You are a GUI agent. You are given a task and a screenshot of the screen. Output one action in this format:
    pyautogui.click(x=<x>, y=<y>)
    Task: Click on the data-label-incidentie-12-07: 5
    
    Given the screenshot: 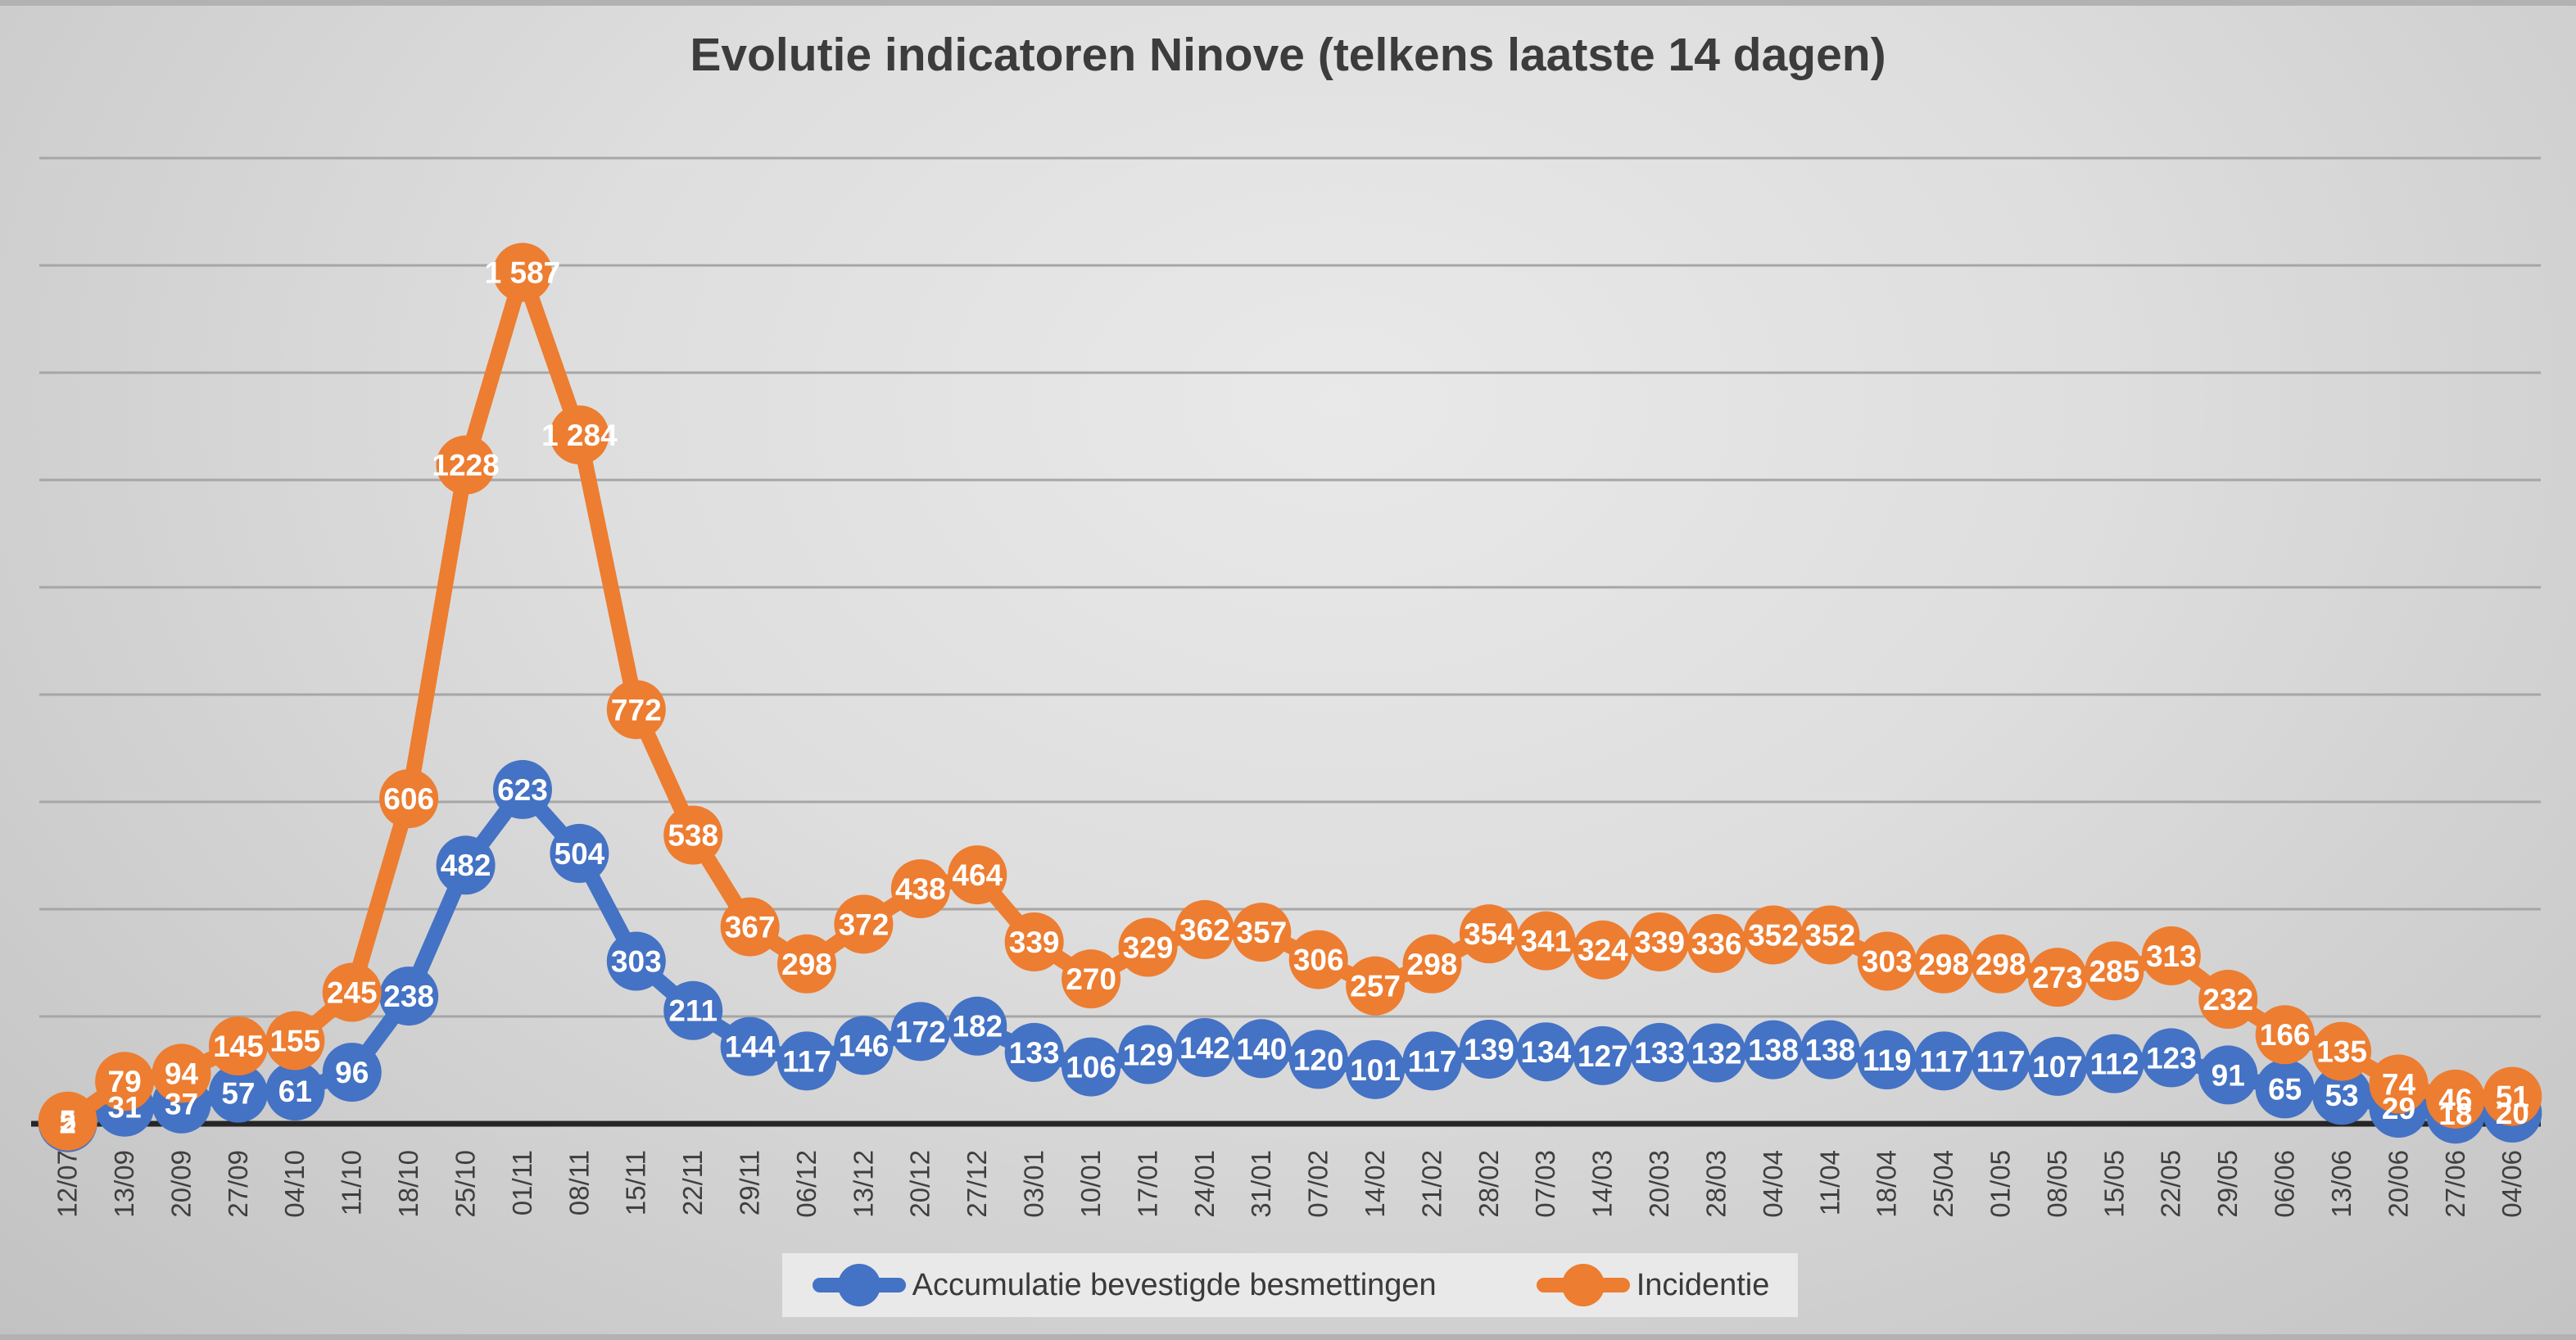 What is the action you would take?
    pyautogui.click(x=67, y=1122)
    